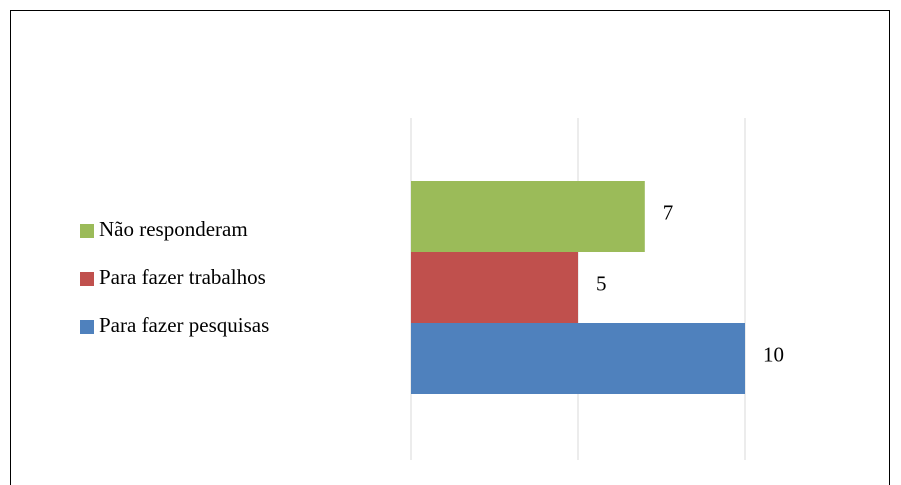 The width and height of the screenshot is (901, 485). I want to click on data-label: 10, so click(773, 354).